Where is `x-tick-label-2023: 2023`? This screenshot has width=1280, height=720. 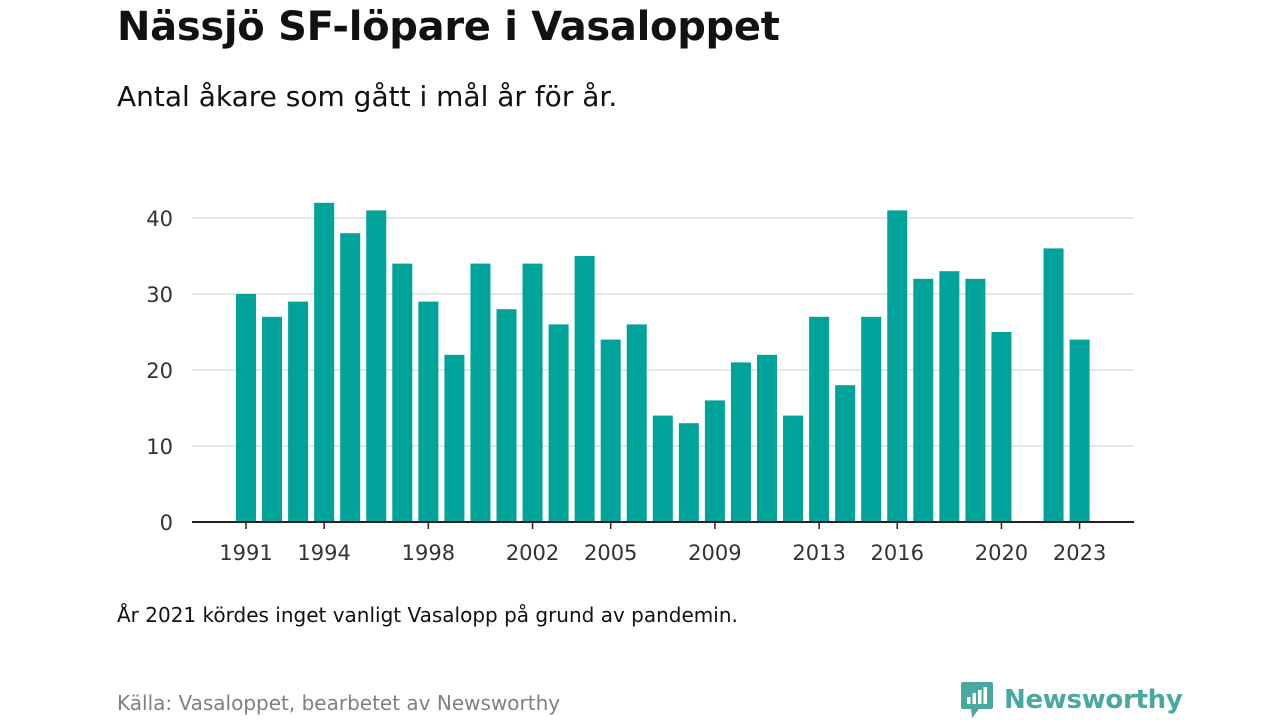 x-tick-label-2023: 2023 is located at coordinates (1079, 553).